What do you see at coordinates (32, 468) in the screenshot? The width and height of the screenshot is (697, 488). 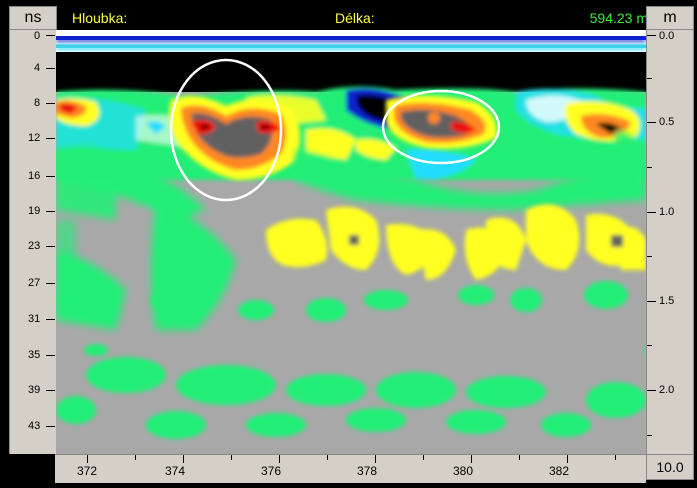 I see `corner-block` at bounding box center [32, 468].